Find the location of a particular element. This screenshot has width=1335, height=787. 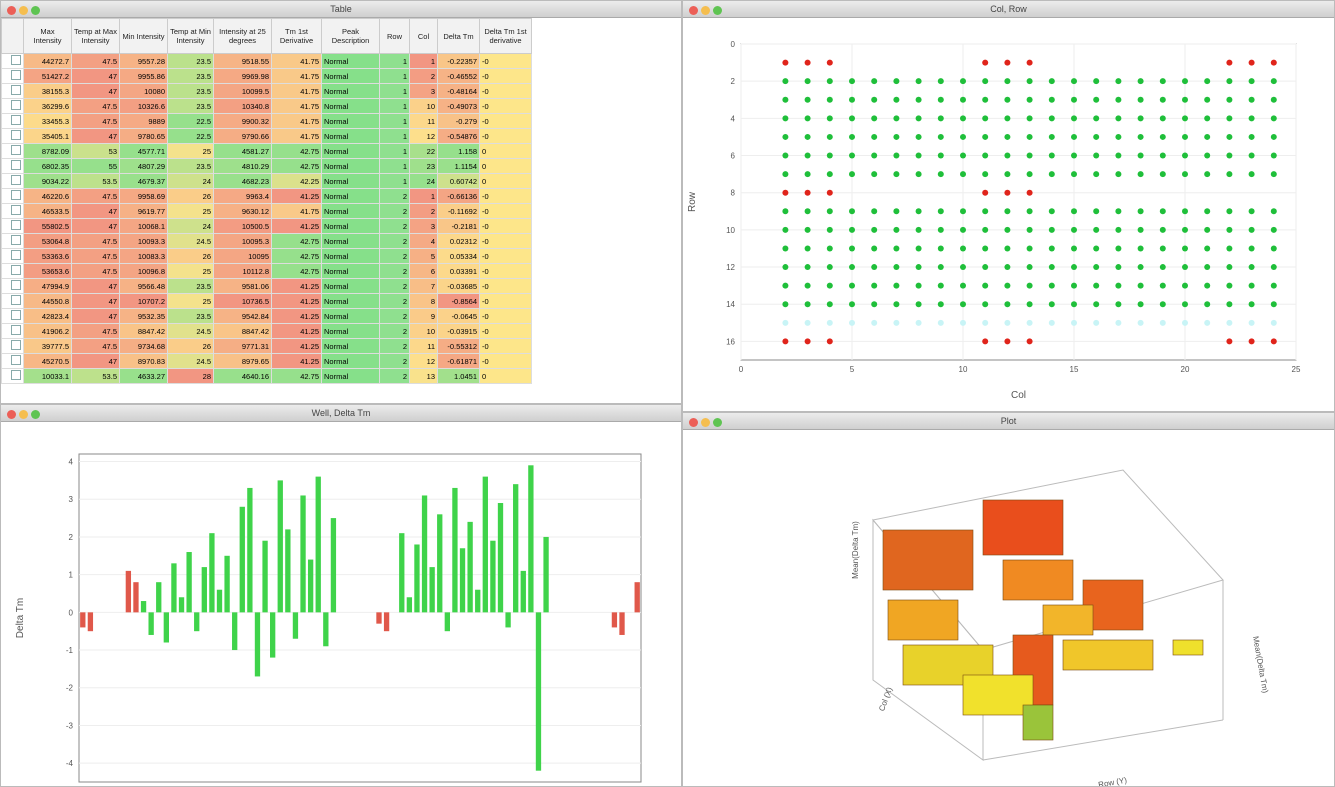

table-cell: 46220.6 is located at coordinates (47, 196).